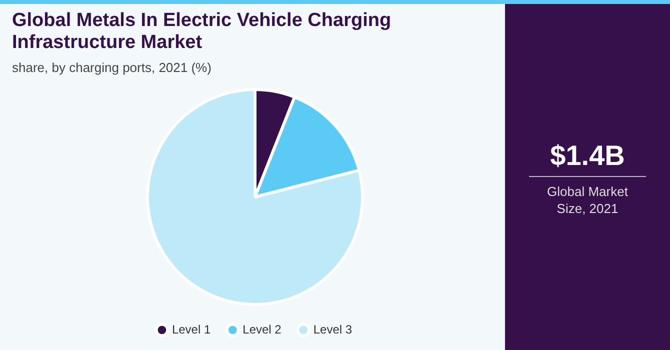 The image size is (670, 350). What do you see at coordinates (587, 158) in the screenshot?
I see `text: $1.4B` at bounding box center [587, 158].